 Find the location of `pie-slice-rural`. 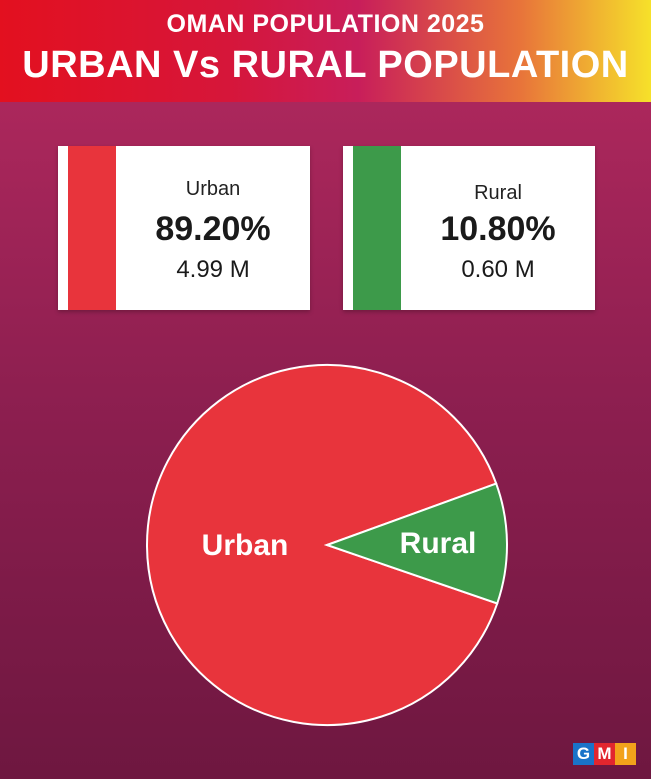

pie-slice-rural is located at coordinates (415, 543).